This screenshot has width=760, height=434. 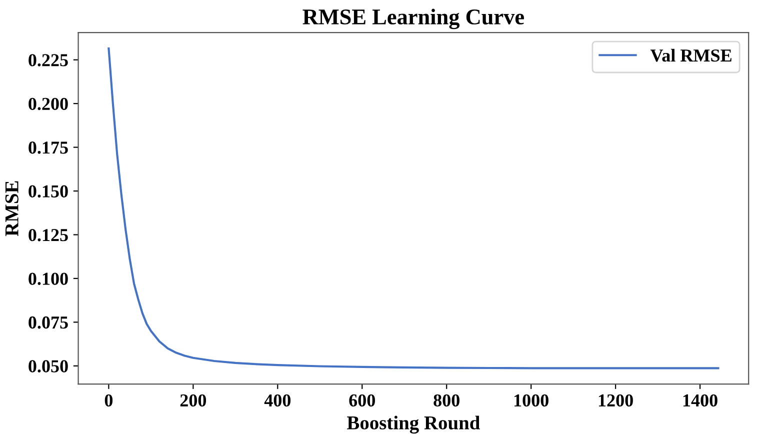 What do you see at coordinates (48, 104) in the screenshot?
I see `y-tick-label: 0.200` at bounding box center [48, 104].